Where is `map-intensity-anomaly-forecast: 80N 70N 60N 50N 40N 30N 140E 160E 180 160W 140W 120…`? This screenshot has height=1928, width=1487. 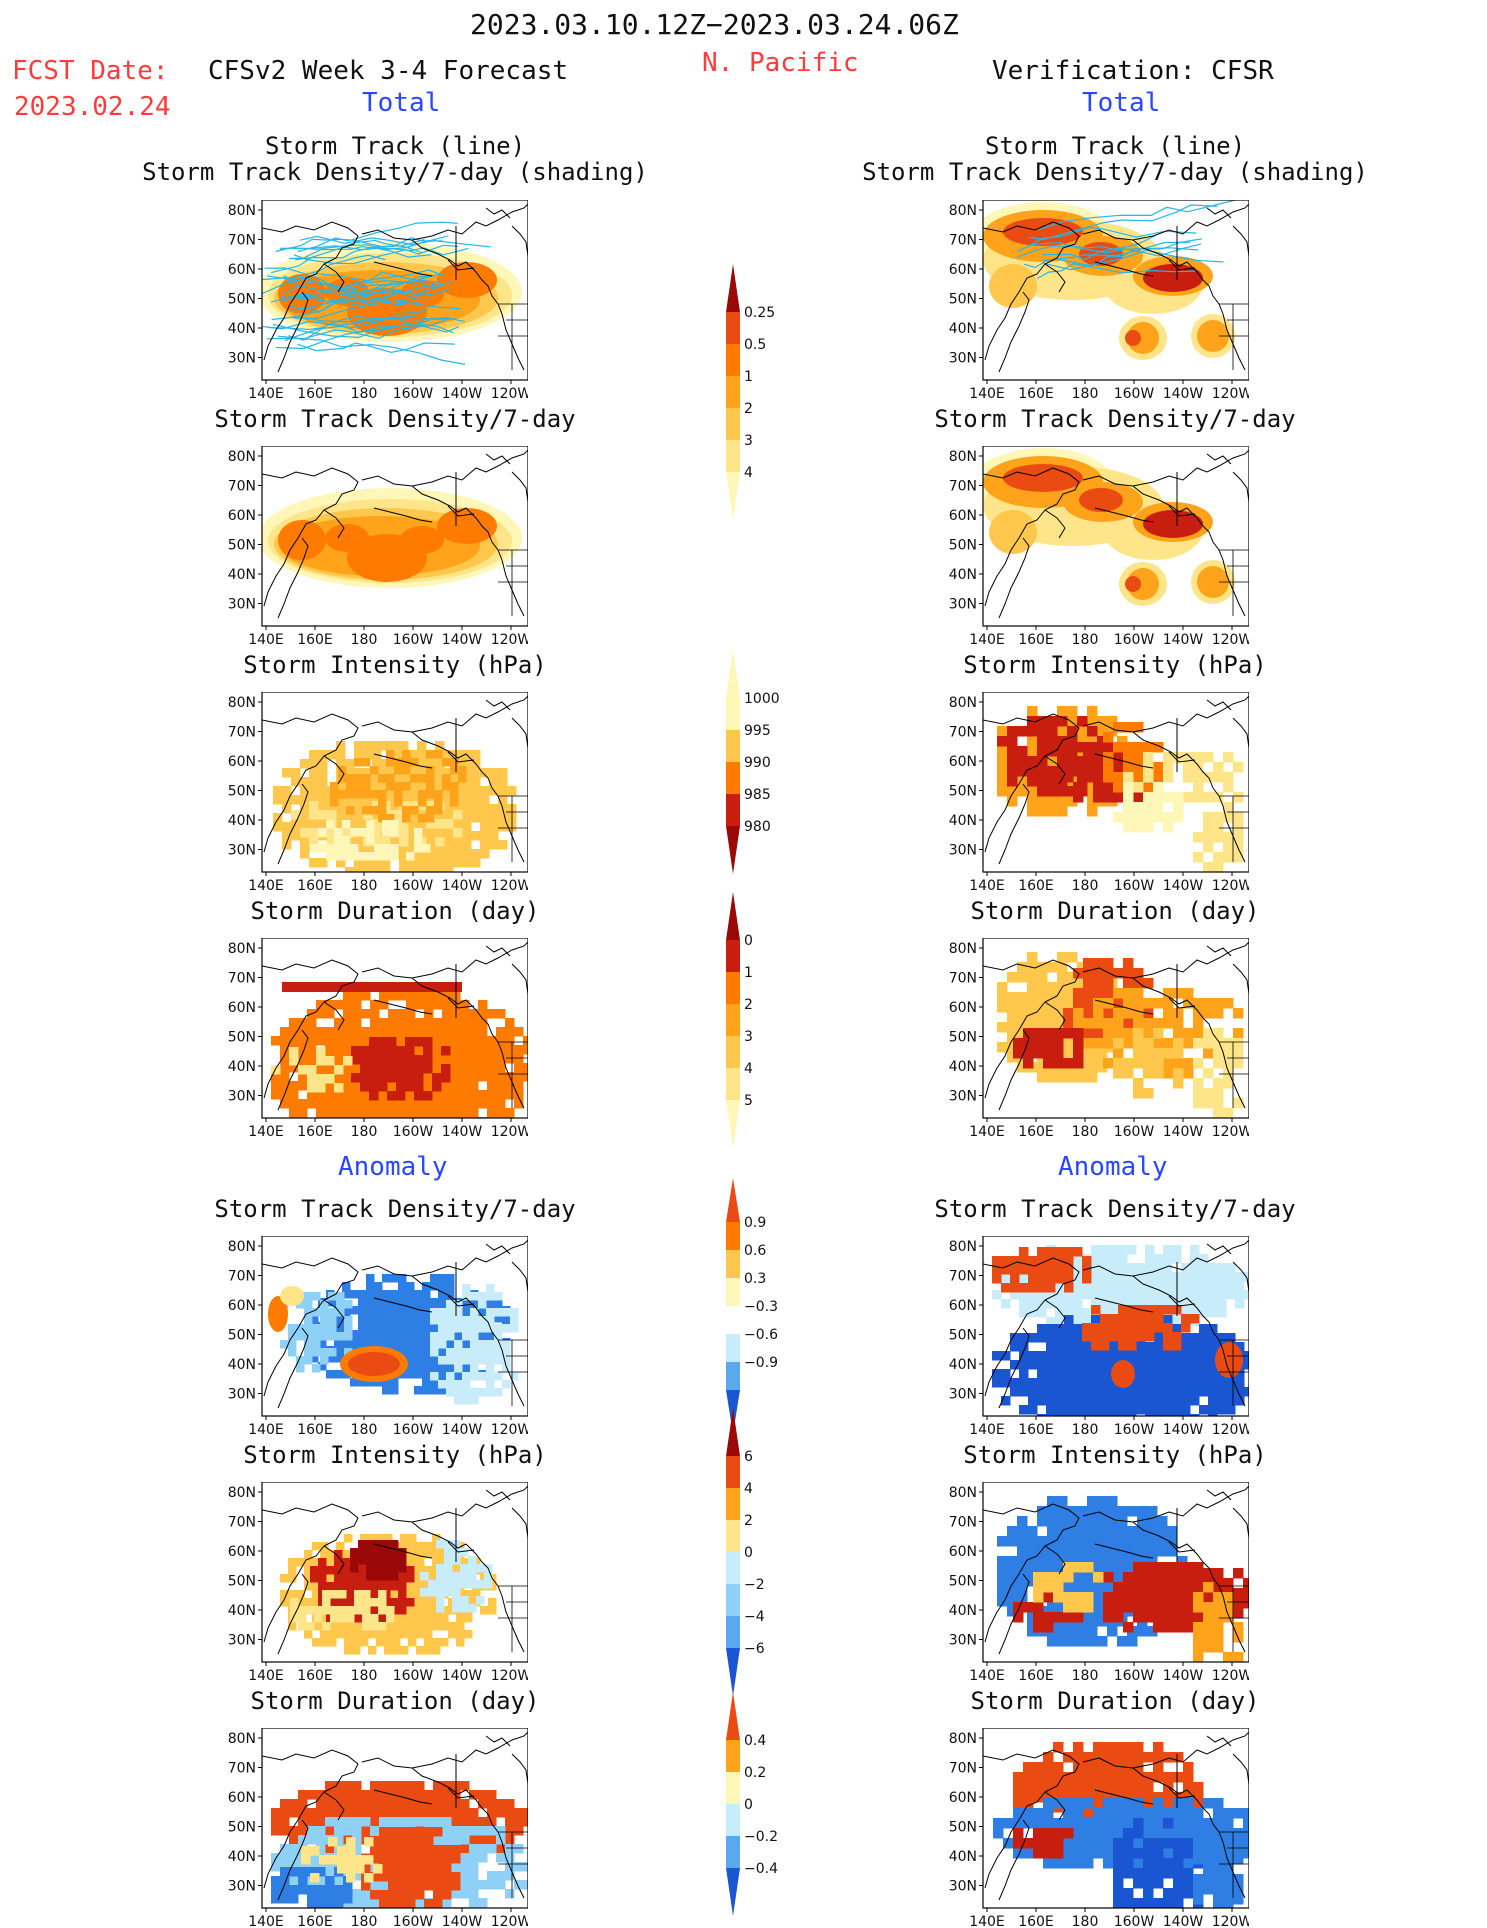 map-intensity-anomaly-forecast: 80N 70N 60N 50N 40N 30N 140E 160E 180 160W 140W 120… is located at coordinates (370, 1582).